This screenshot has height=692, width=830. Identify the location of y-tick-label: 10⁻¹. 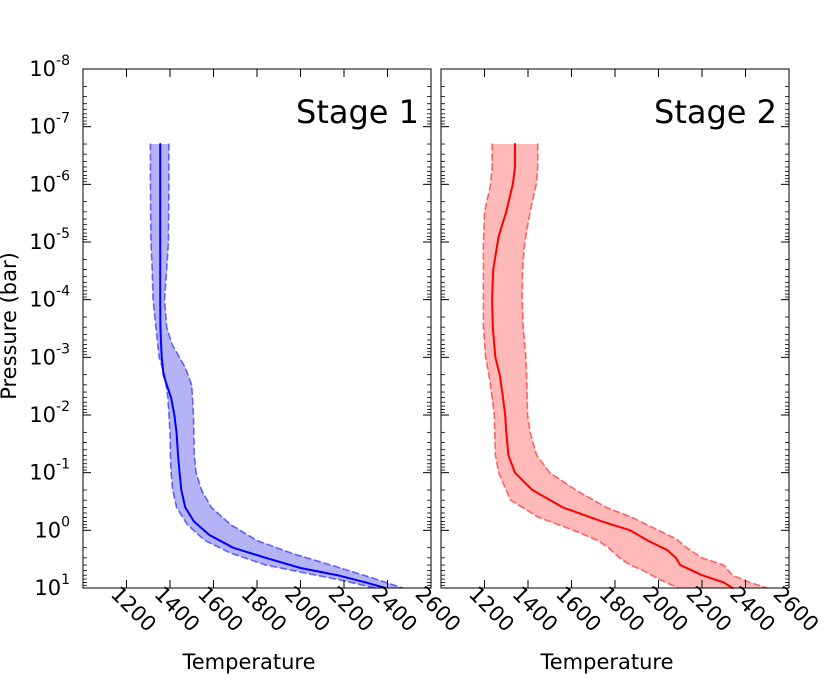
(49, 471).